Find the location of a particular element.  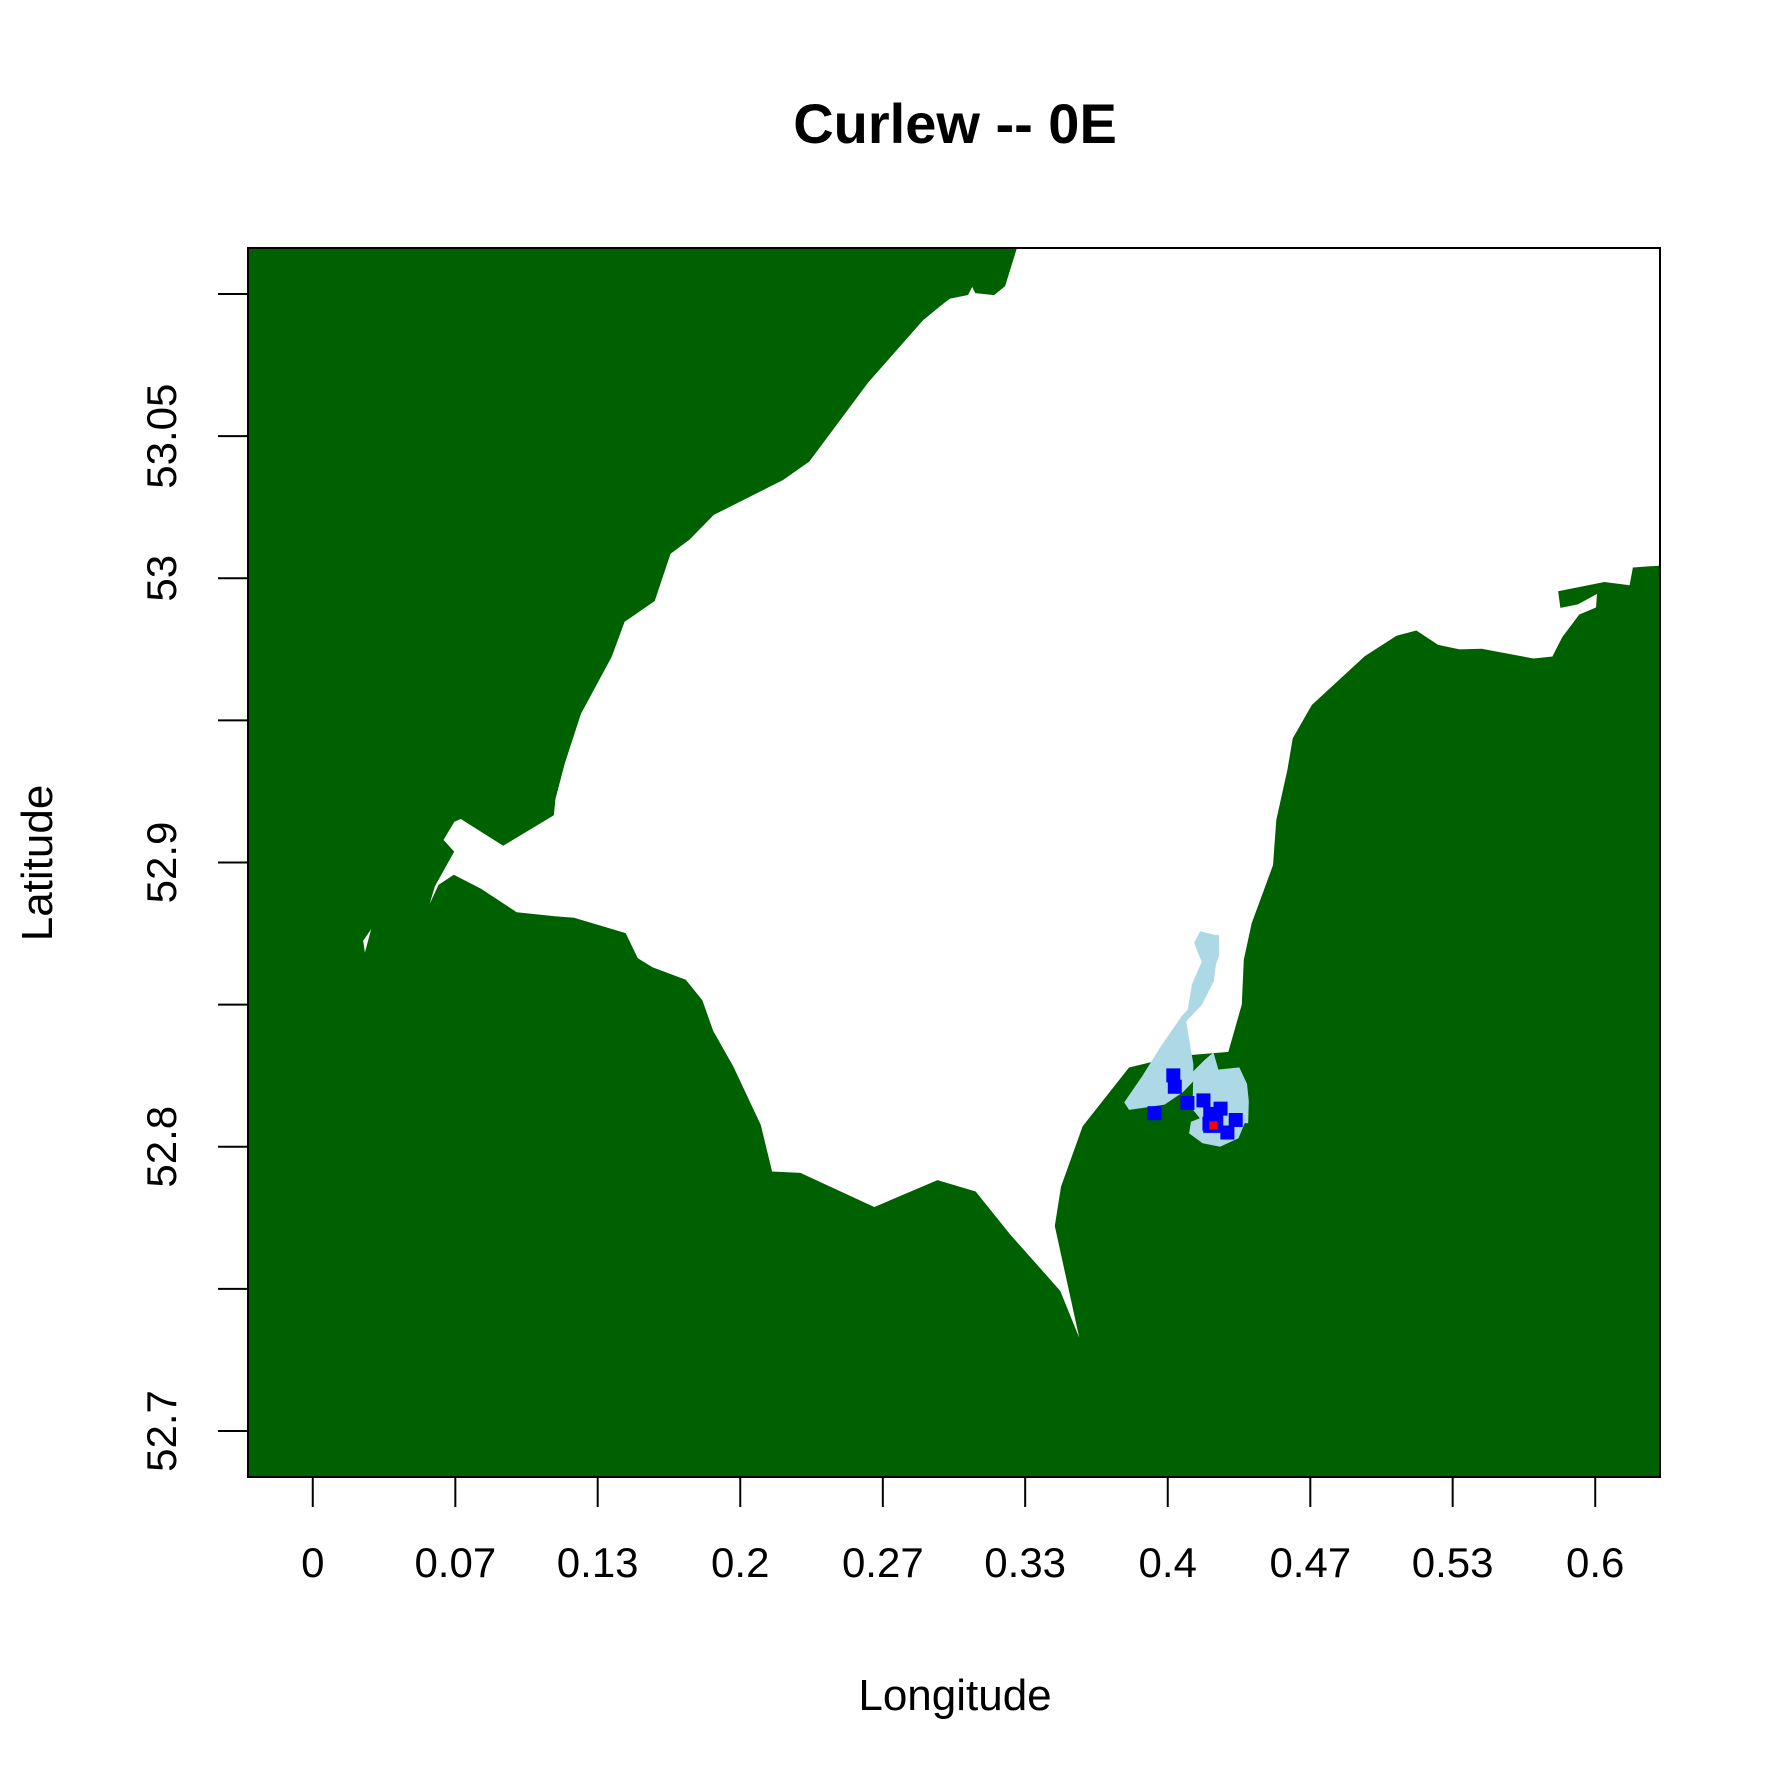

x-tick-label: 0.4 is located at coordinates (1168, 1562).